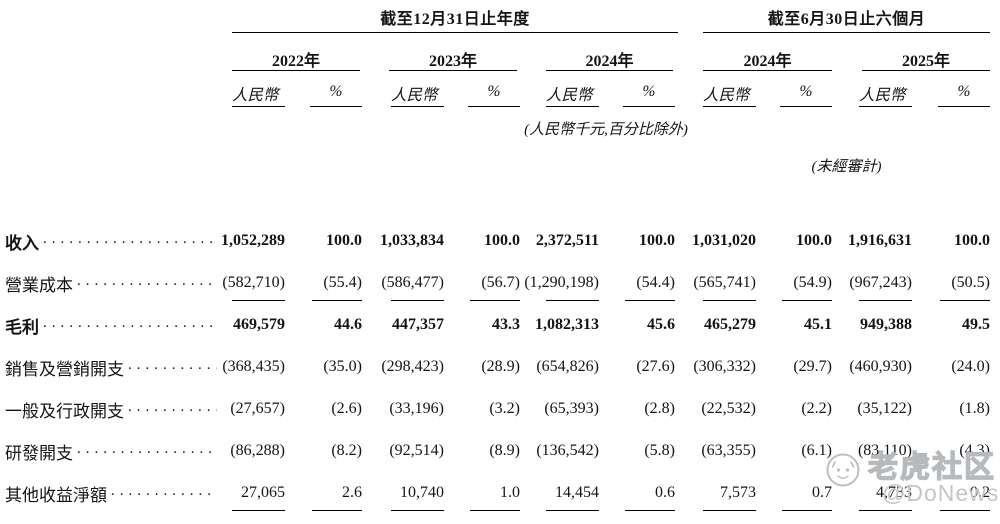  What do you see at coordinates (728, 408) in the screenshot?
I see `cell-value: (22,532)` at bounding box center [728, 408].